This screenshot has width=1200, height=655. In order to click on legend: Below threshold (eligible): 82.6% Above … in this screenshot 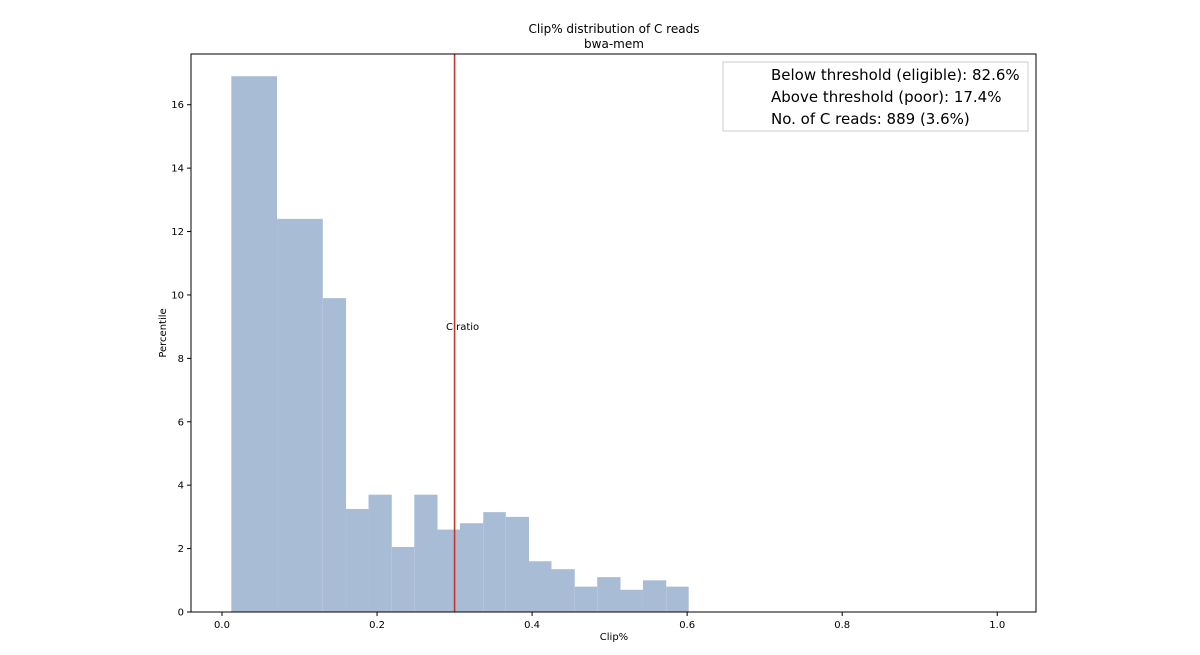, I will do `click(875, 96)`.